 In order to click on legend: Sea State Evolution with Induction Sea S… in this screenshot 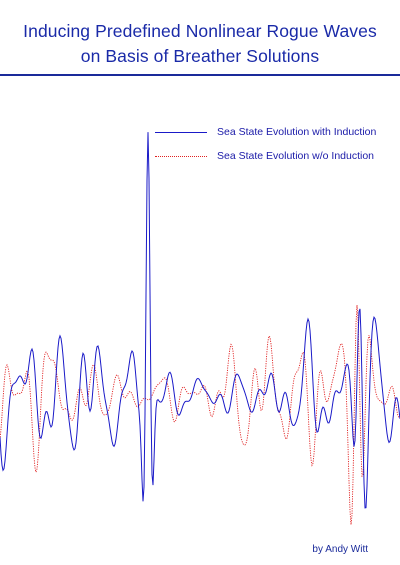, I will do `click(275, 146)`.